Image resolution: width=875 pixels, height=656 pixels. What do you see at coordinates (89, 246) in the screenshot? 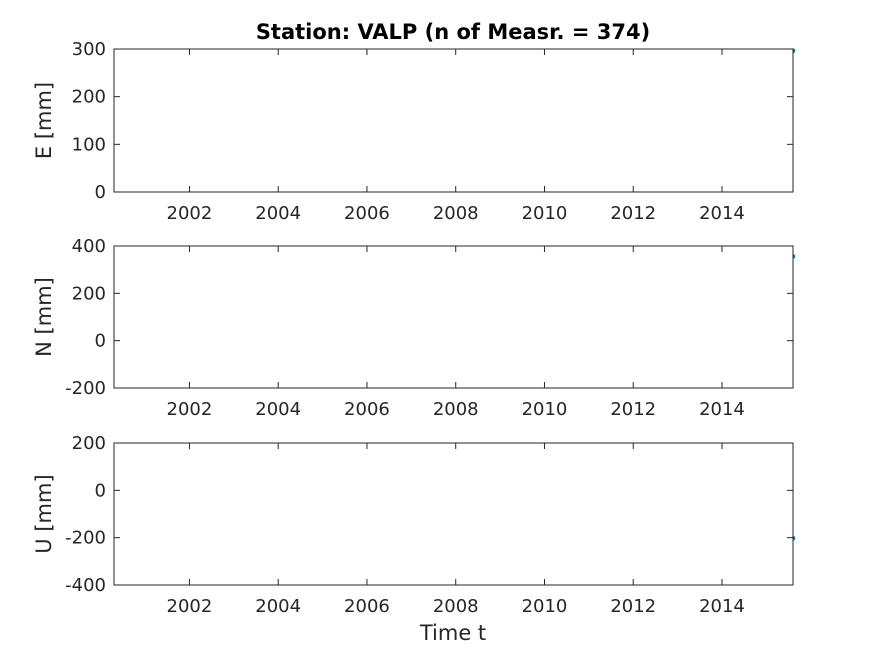
I see `y-tick-label: 400` at bounding box center [89, 246].